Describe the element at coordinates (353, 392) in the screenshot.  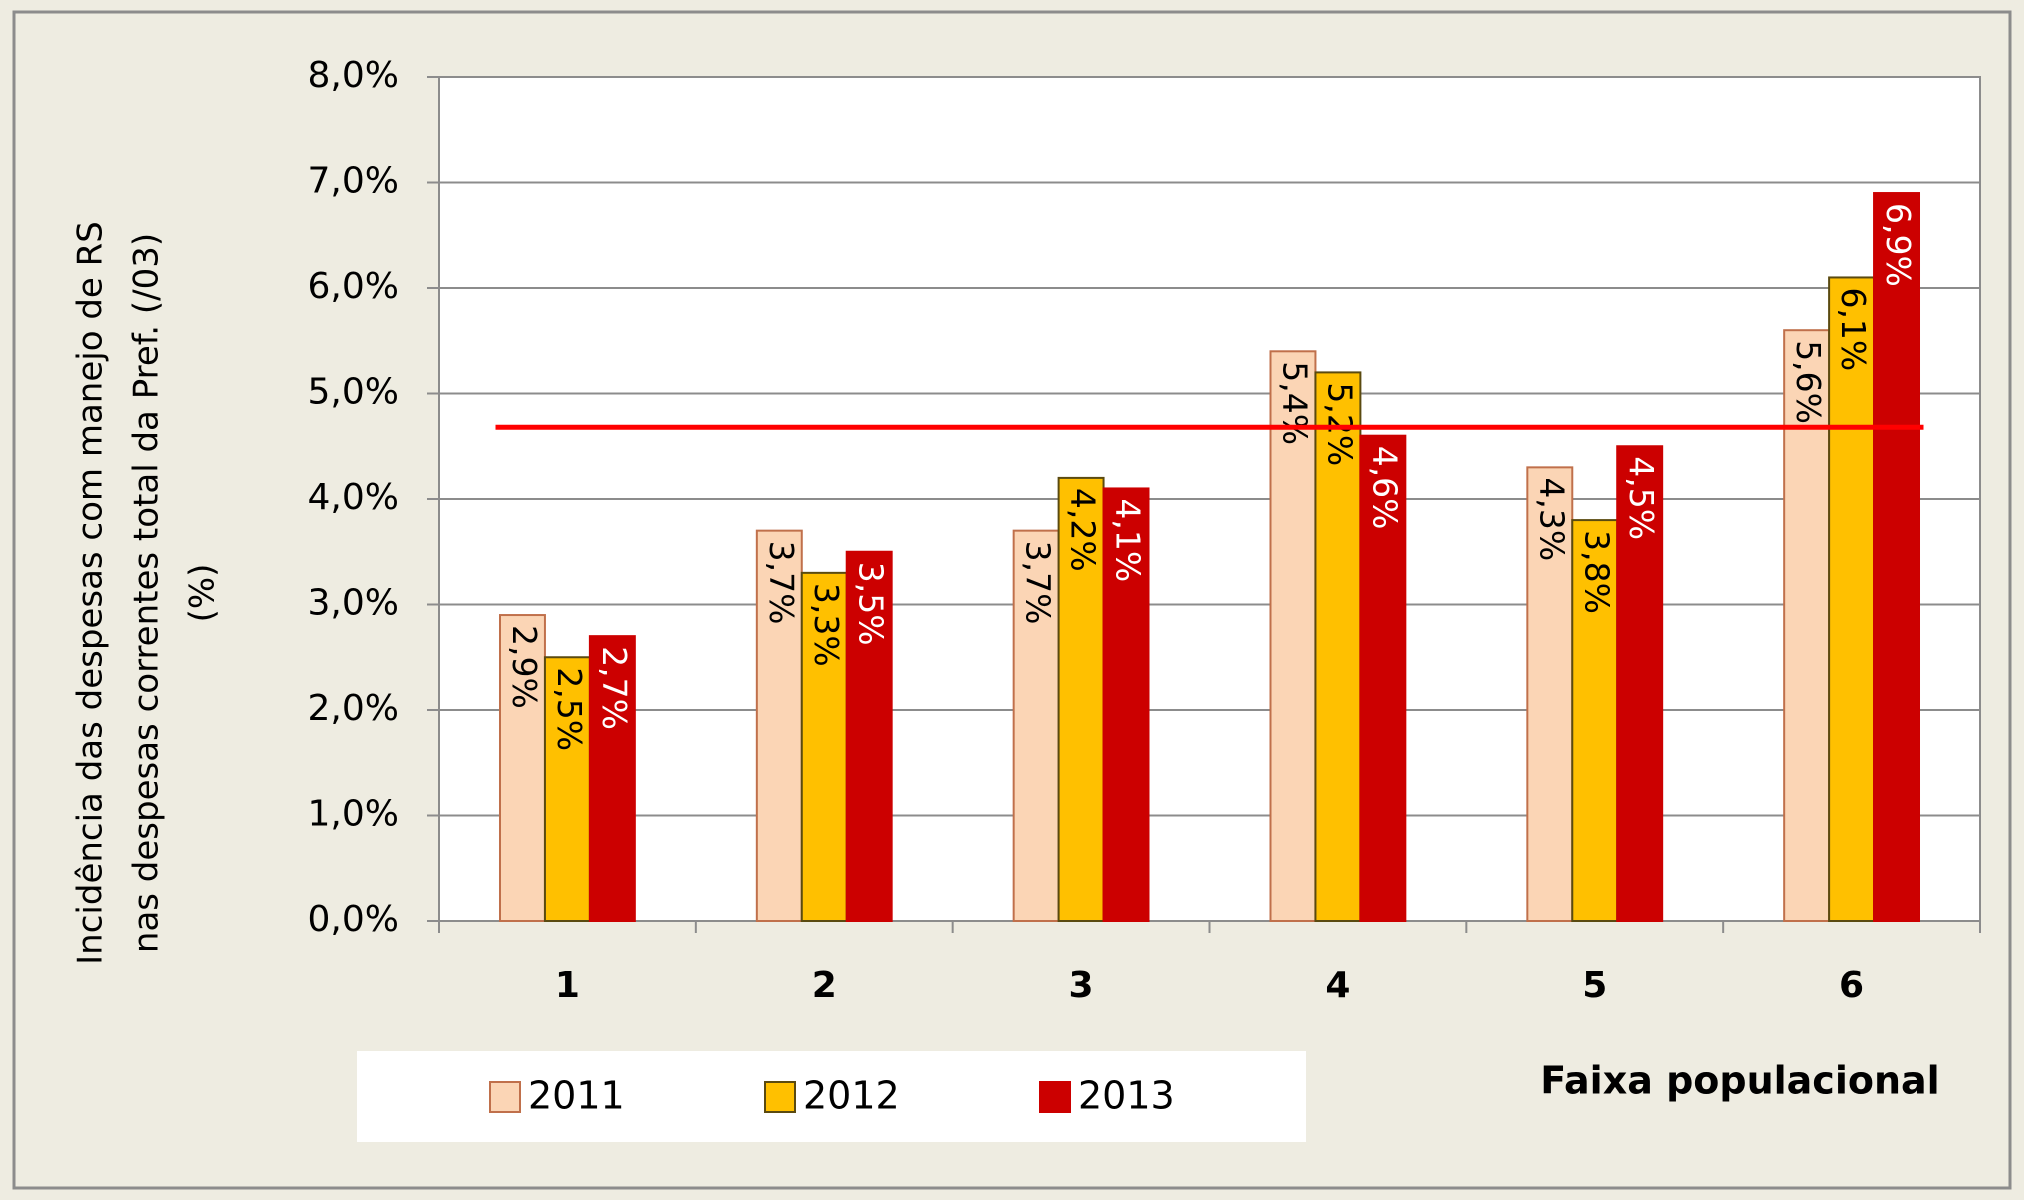
I see `y-tick-label: 5,0%` at that location.